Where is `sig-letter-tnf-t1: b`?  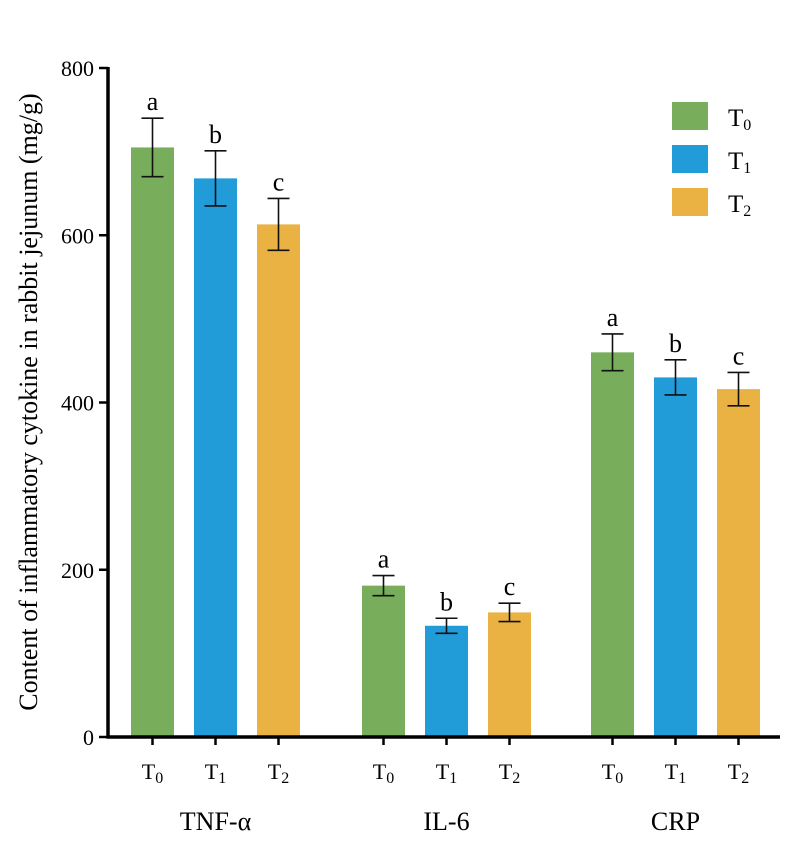 sig-letter-tnf-t1: b is located at coordinates (215, 134).